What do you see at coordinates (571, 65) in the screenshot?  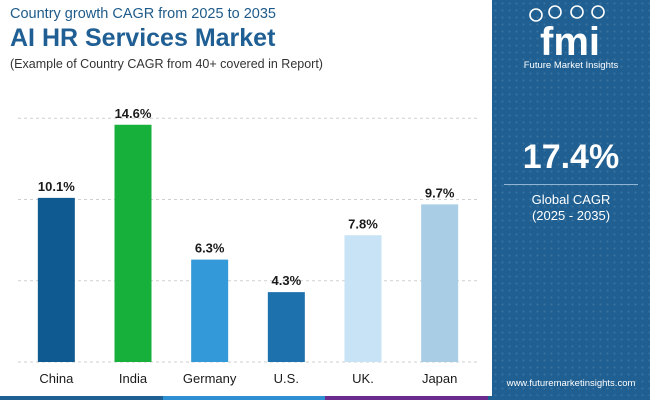 I see `brand-name: Future Market Insights` at bounding box center [571, 65].